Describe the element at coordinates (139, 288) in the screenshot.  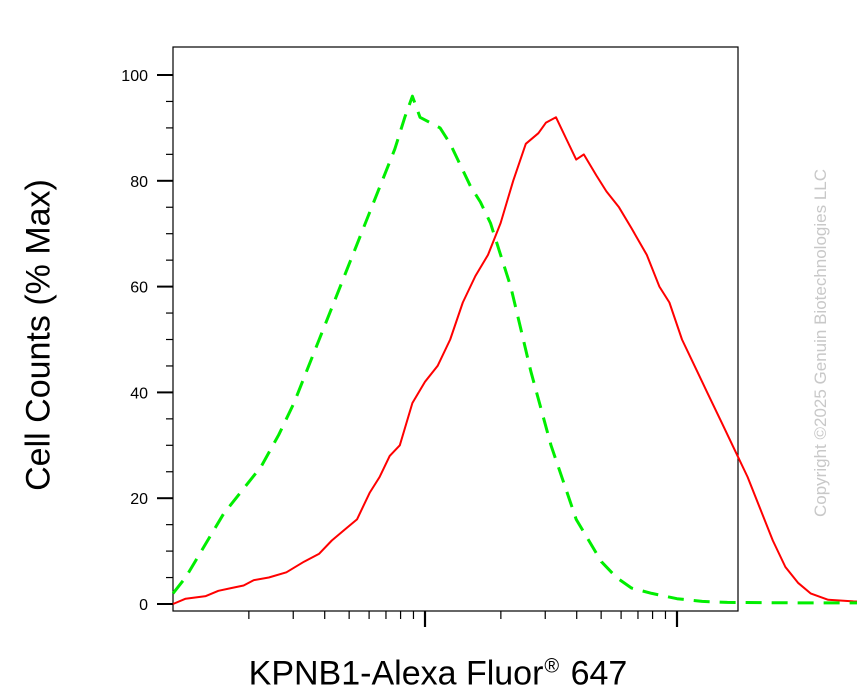
I see `y-tick-label: 60` at that location.